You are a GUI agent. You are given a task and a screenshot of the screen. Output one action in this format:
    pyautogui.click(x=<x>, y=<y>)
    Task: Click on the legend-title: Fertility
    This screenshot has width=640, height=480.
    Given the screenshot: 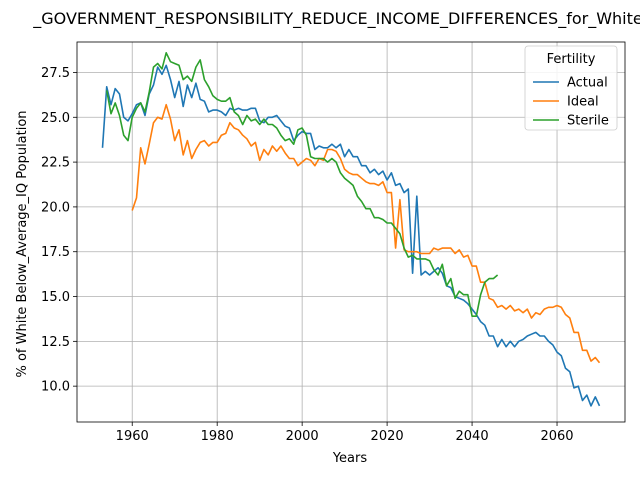 What is the action you would take?
    pyautogui.click(x=571, y=59)
    